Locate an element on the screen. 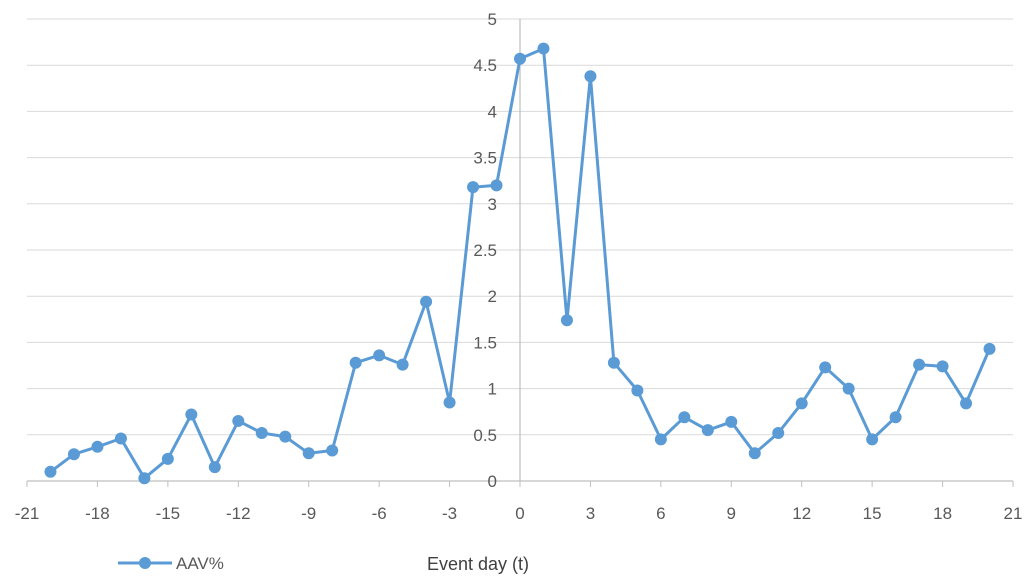 The image size is (1030, 578). x-tick-labels: -21 -18 -15 -12 -9 -6 -3 0 3 6 9 12 15 18 21 is located at coordinates (519, 513).